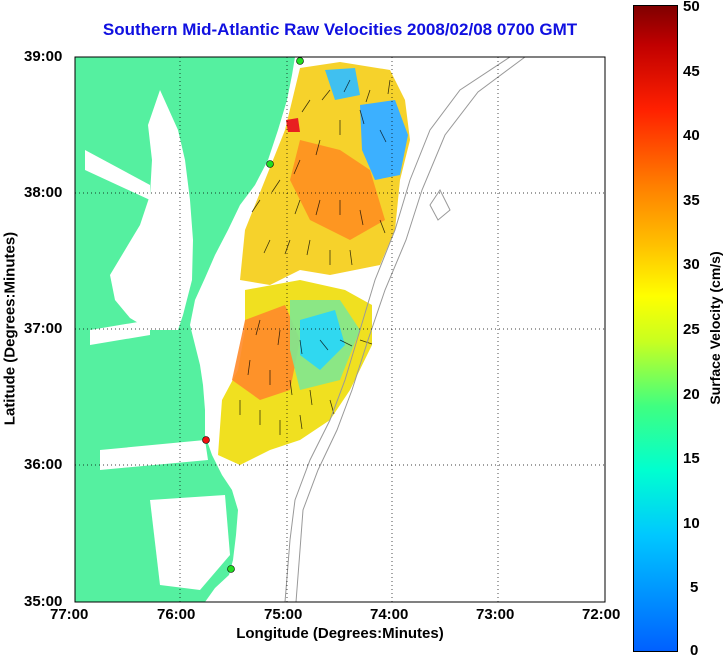 This screenshot has height=659, width=724. I want to click on y-tick-label: 39:00, so click(43, 56).